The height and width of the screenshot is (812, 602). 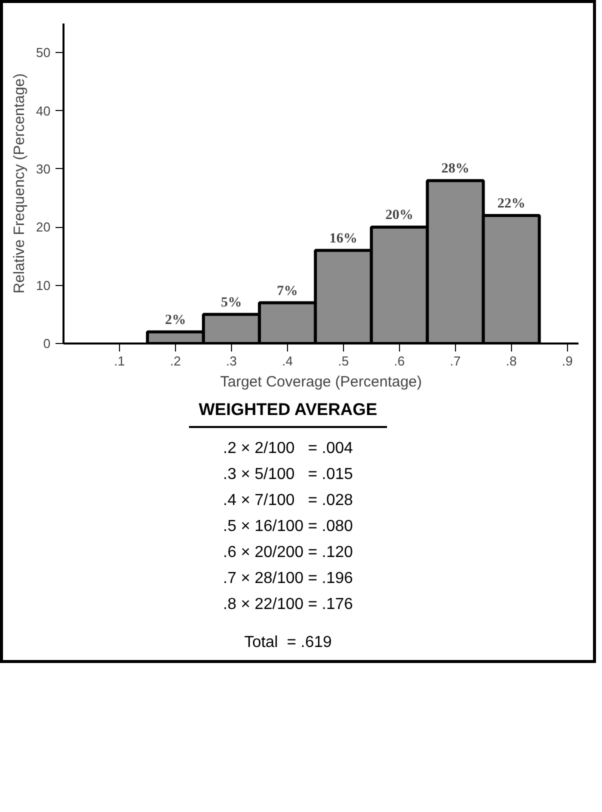 I want to click on x-tick-label: .6, so click(x=399, y=361).